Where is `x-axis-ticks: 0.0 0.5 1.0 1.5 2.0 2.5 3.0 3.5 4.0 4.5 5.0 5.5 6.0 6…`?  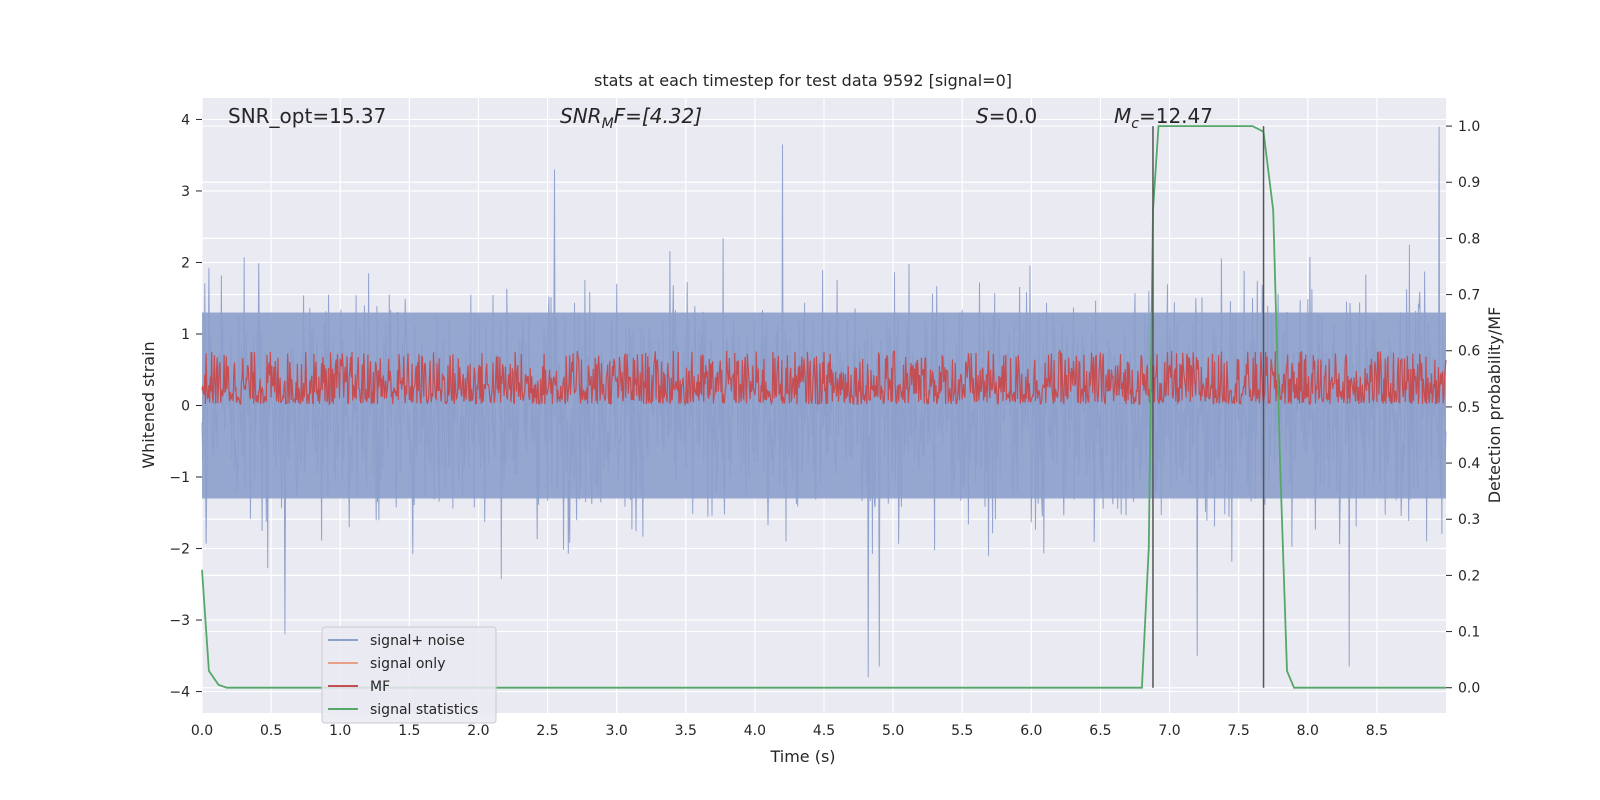
x-axis-ticks: 0.0 0.5 1.0 1.5 2.0 2.5 3.0 3.5 4.0 4.5 5.0 5.5 6.0 6… is located at coordinates (789, 731).